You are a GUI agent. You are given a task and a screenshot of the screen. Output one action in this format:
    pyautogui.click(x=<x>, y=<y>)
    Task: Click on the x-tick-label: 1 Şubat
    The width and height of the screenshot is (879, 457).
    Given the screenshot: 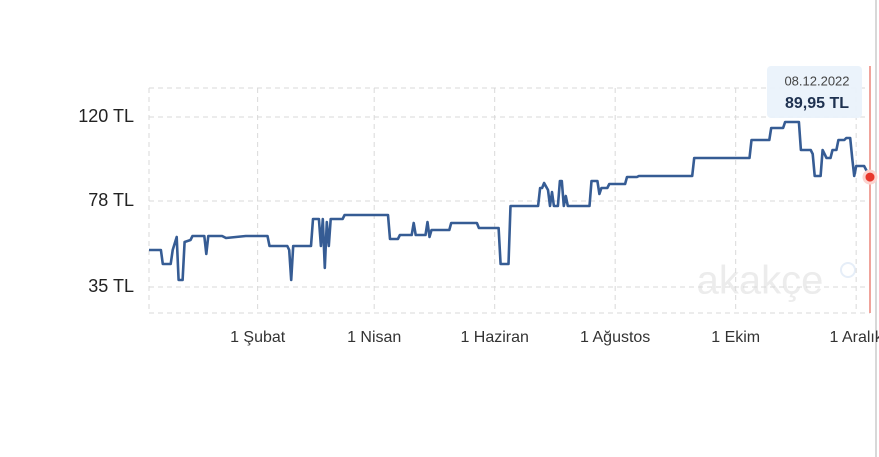 What is the action you would take?
    pyautogui.click(x=258, y=337)
    